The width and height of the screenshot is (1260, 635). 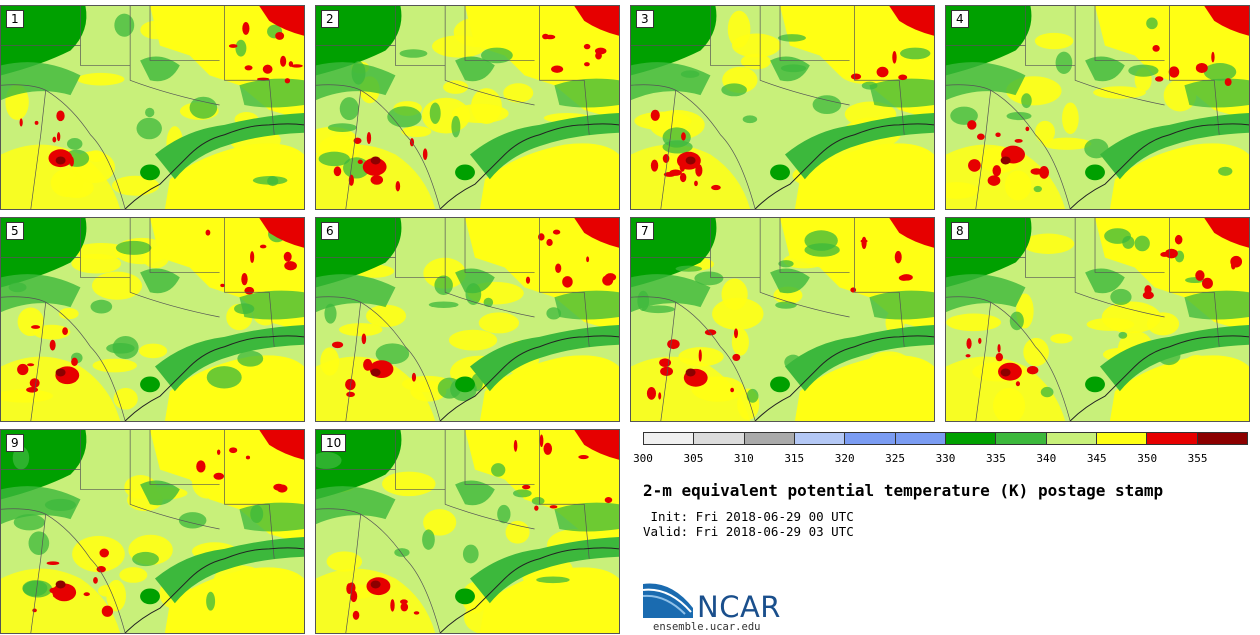 What do you see at coordinates (960, 231) in the screenshot?
I see `panel-number-label: 8` at bounding box center [960, 231].